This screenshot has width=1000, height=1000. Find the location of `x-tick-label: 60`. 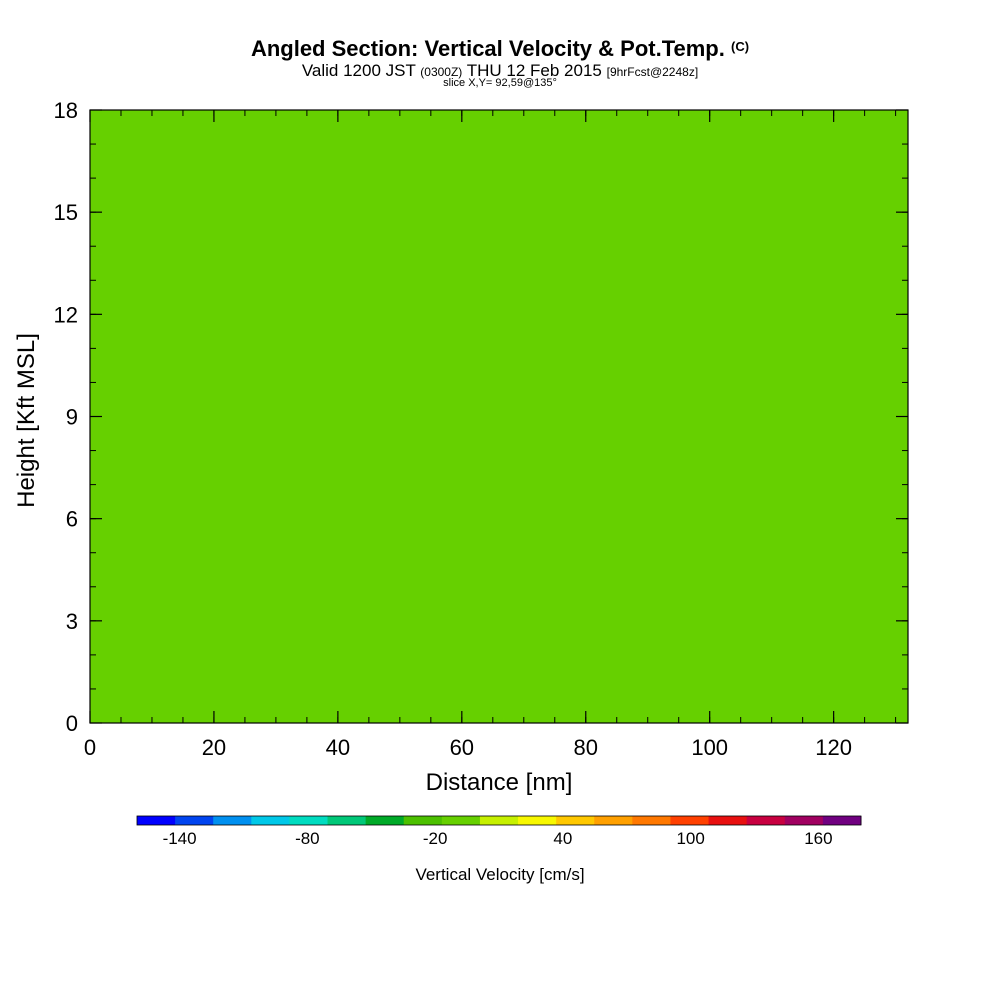

x-tick-label: 60 is located at coordinates (462, 747).